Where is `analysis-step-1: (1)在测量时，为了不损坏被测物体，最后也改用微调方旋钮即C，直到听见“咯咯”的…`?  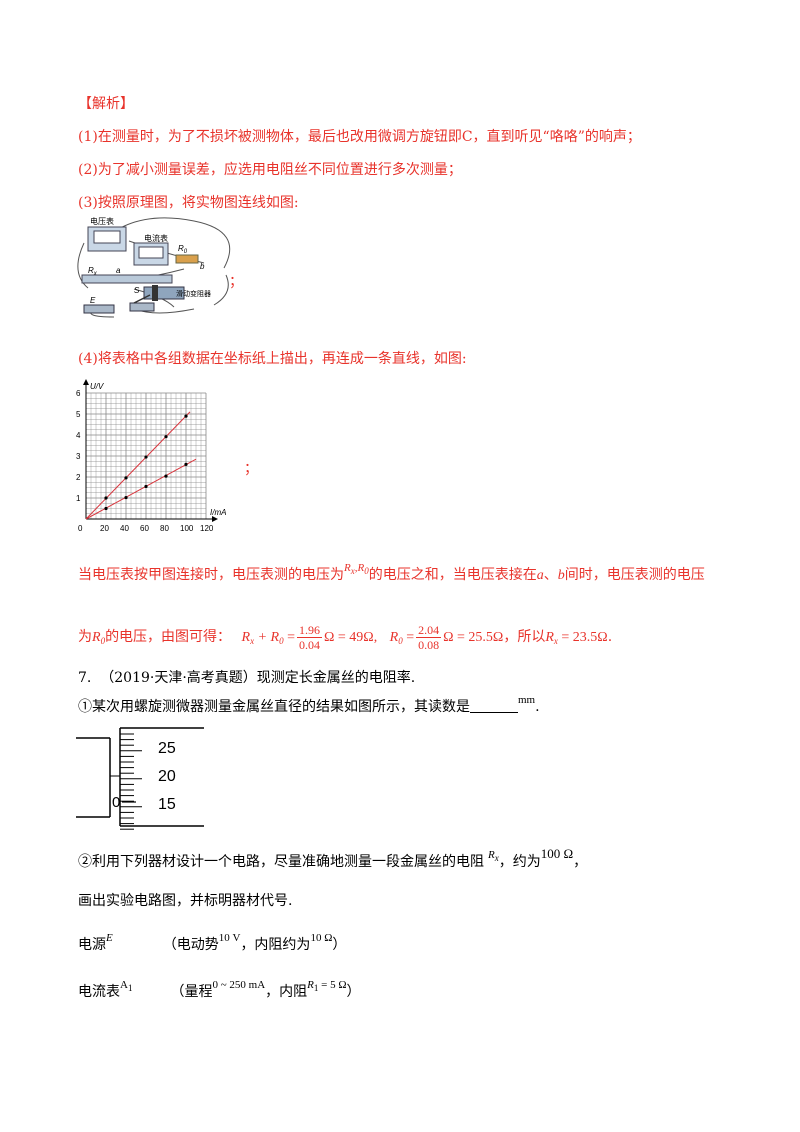
analysis-step-1: (1)在测量时，为了不损坏被测物体，最后也改用微调方旋钮即C，直到听见“咯咯”的… is located at coordinates (359, 137).